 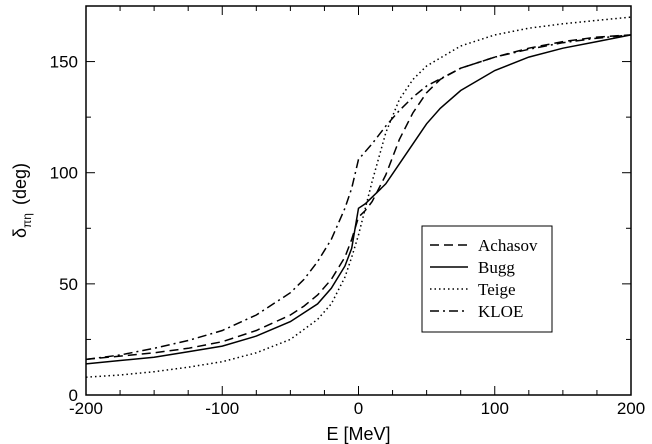 I want to click on legend-label-teige: Teige, so click(x=497, y=289).